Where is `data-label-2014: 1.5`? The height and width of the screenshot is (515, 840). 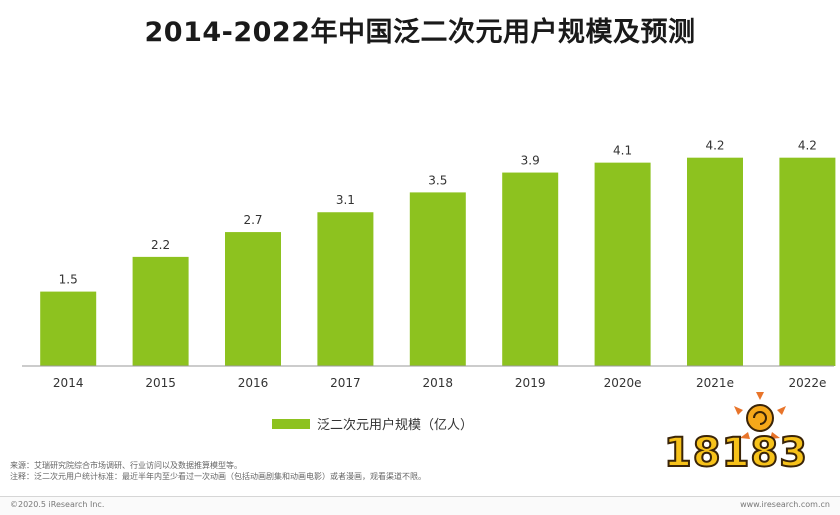
data-label-2014: 1.5 is located at coordinates (68, 280).